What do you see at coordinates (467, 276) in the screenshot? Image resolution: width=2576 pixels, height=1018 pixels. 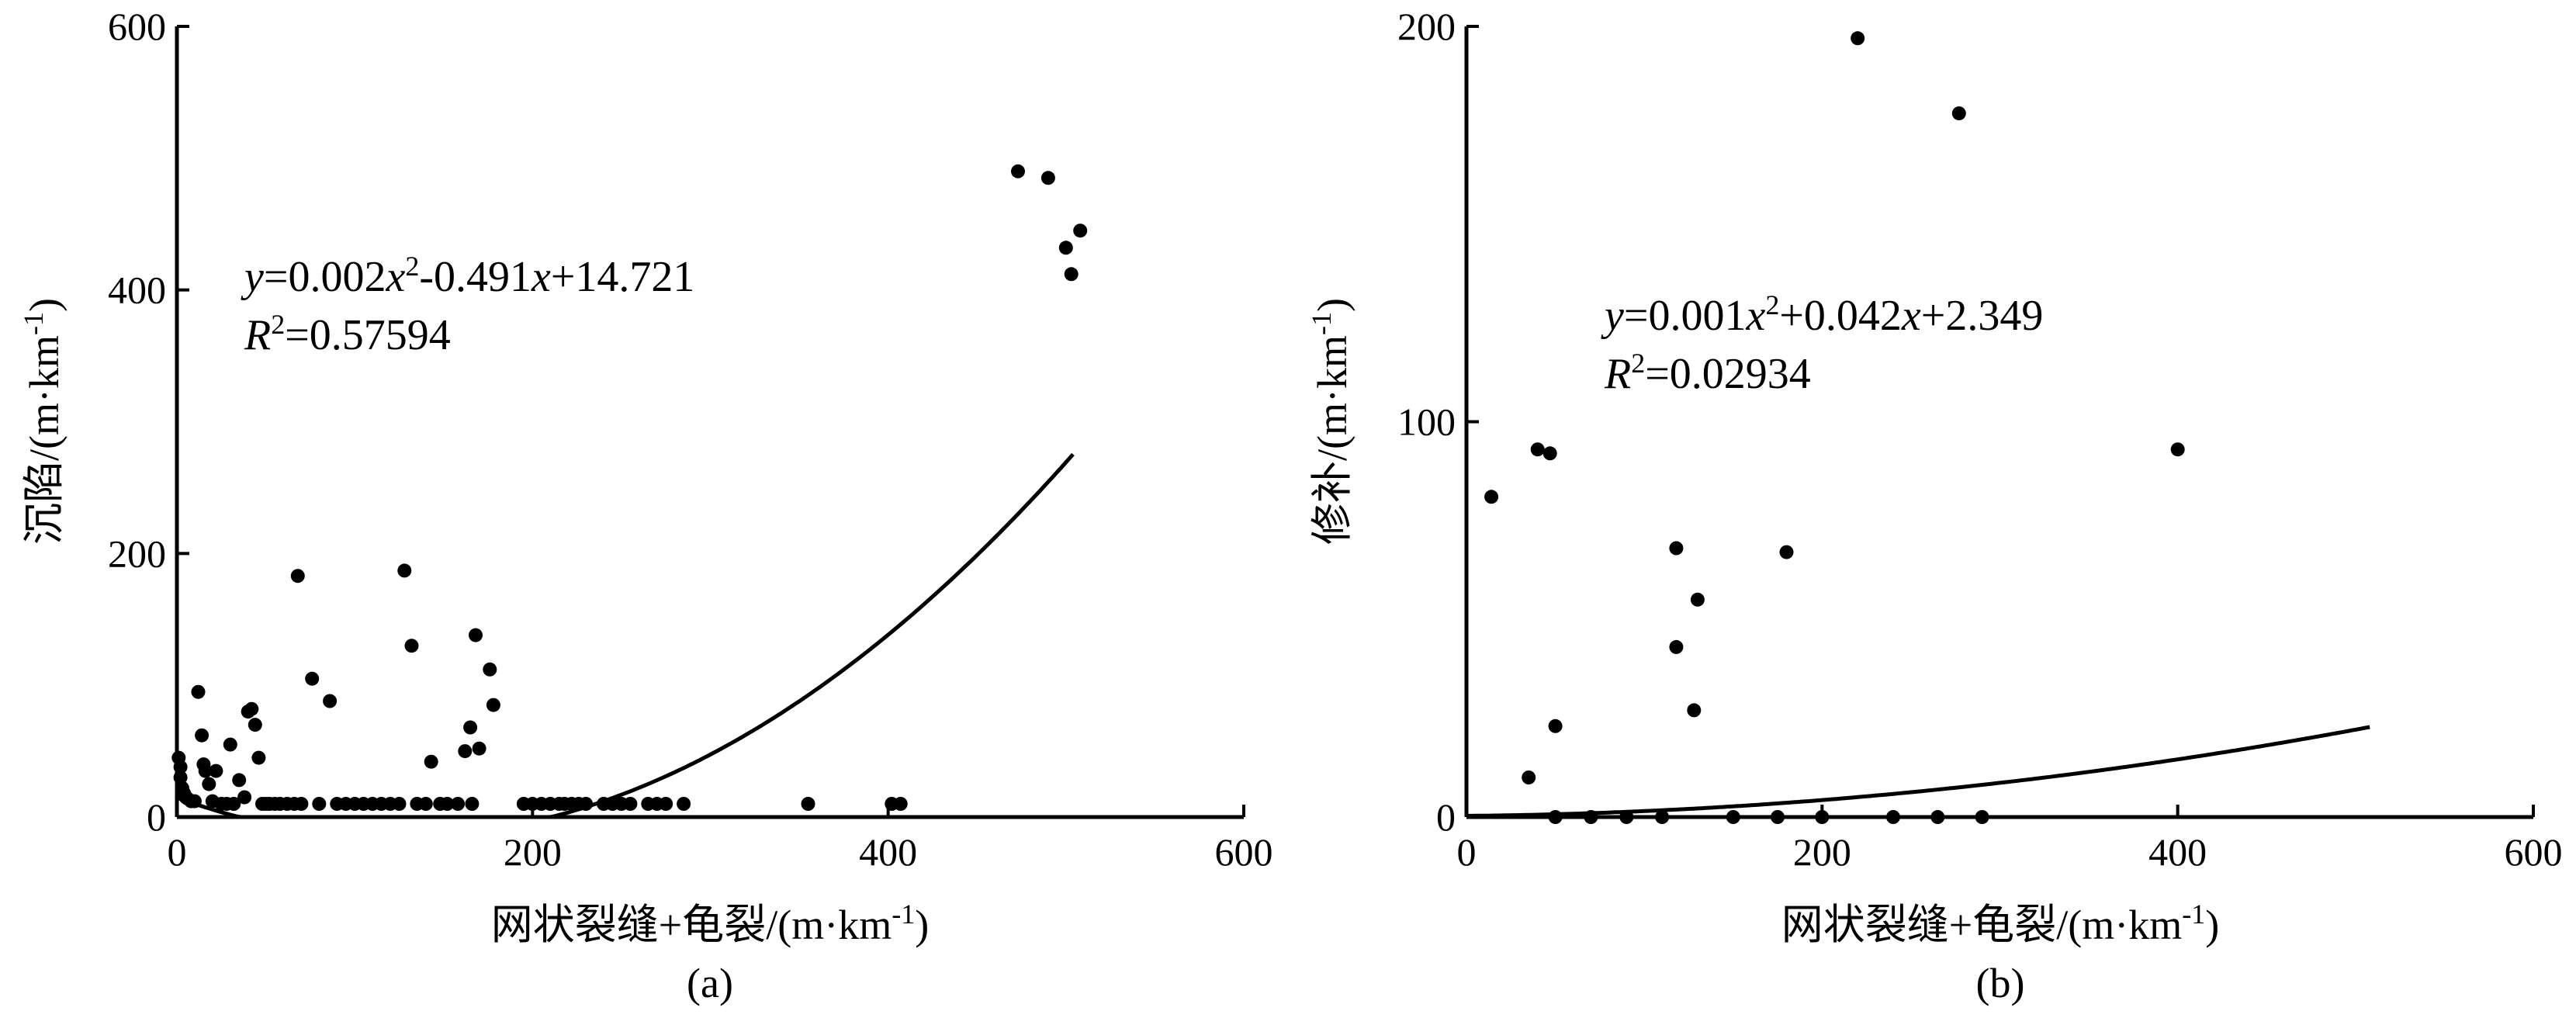 I see `equation-a: y=0.002x2-0.491x+14.721` at bounding box center [467, 276].